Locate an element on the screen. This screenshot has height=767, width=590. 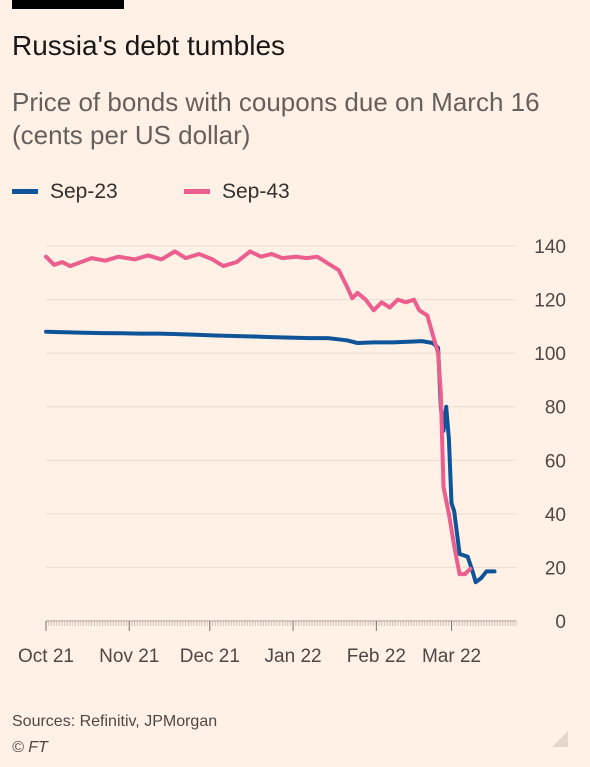
y-tick-label: 100 is located at coordinates (550, 354).